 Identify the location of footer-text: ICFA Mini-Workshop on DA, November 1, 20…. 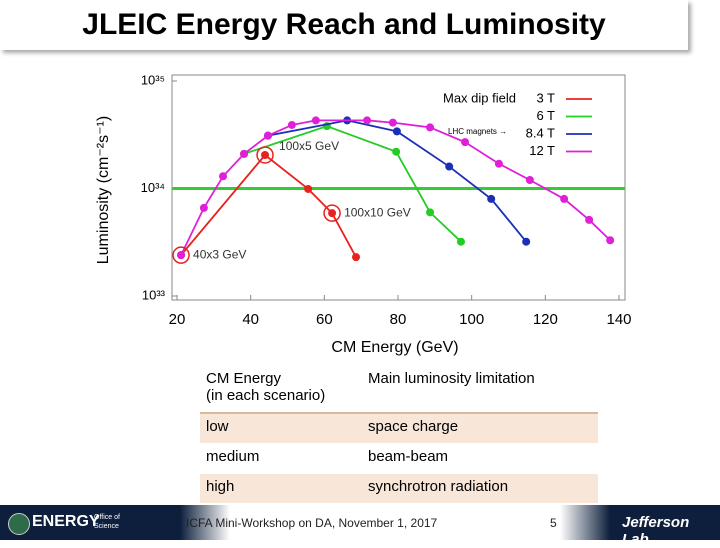
(312, 523).